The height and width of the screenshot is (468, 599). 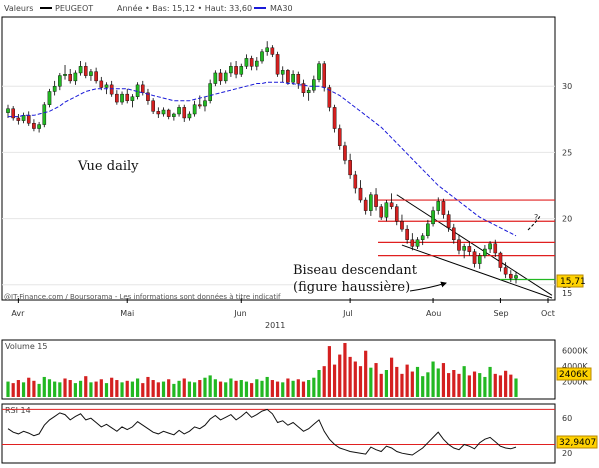 I want to click on question-mark: ?, so click(x=536, y=217).